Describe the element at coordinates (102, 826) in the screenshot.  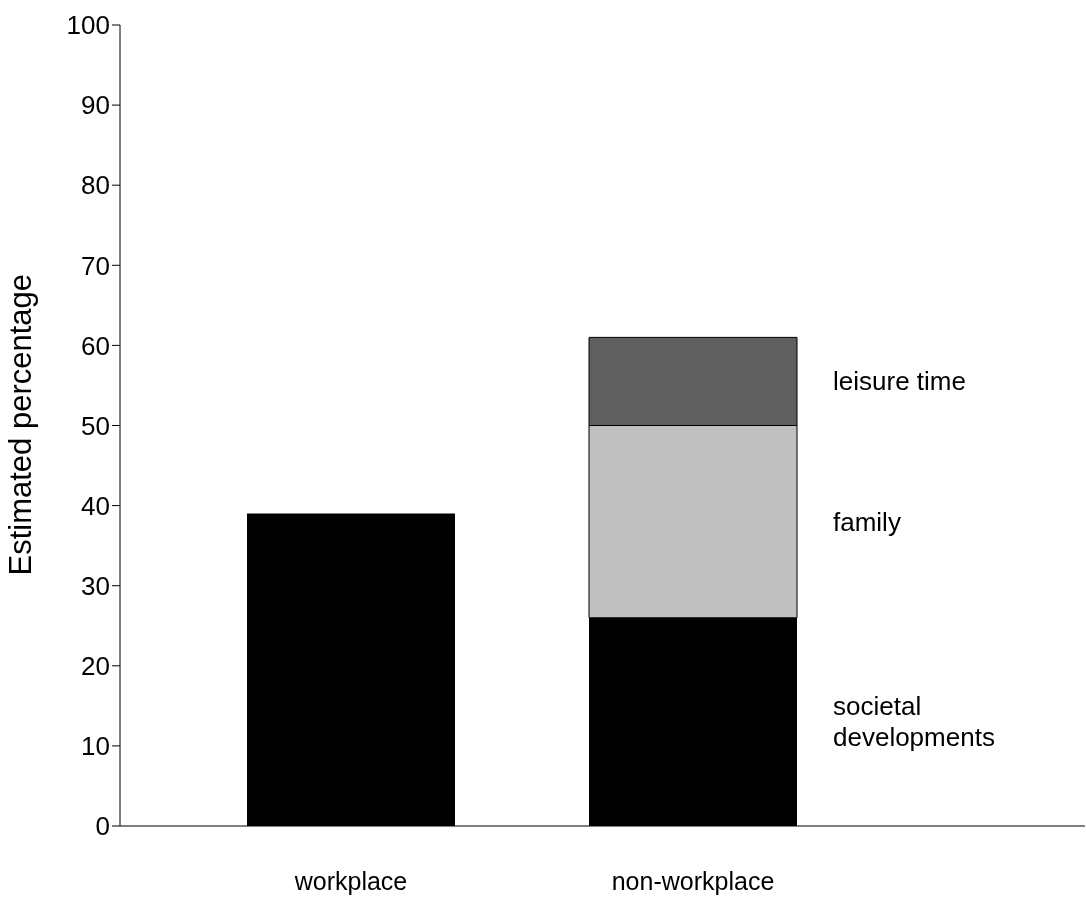
I see `y-tick-label: 0` at that location.